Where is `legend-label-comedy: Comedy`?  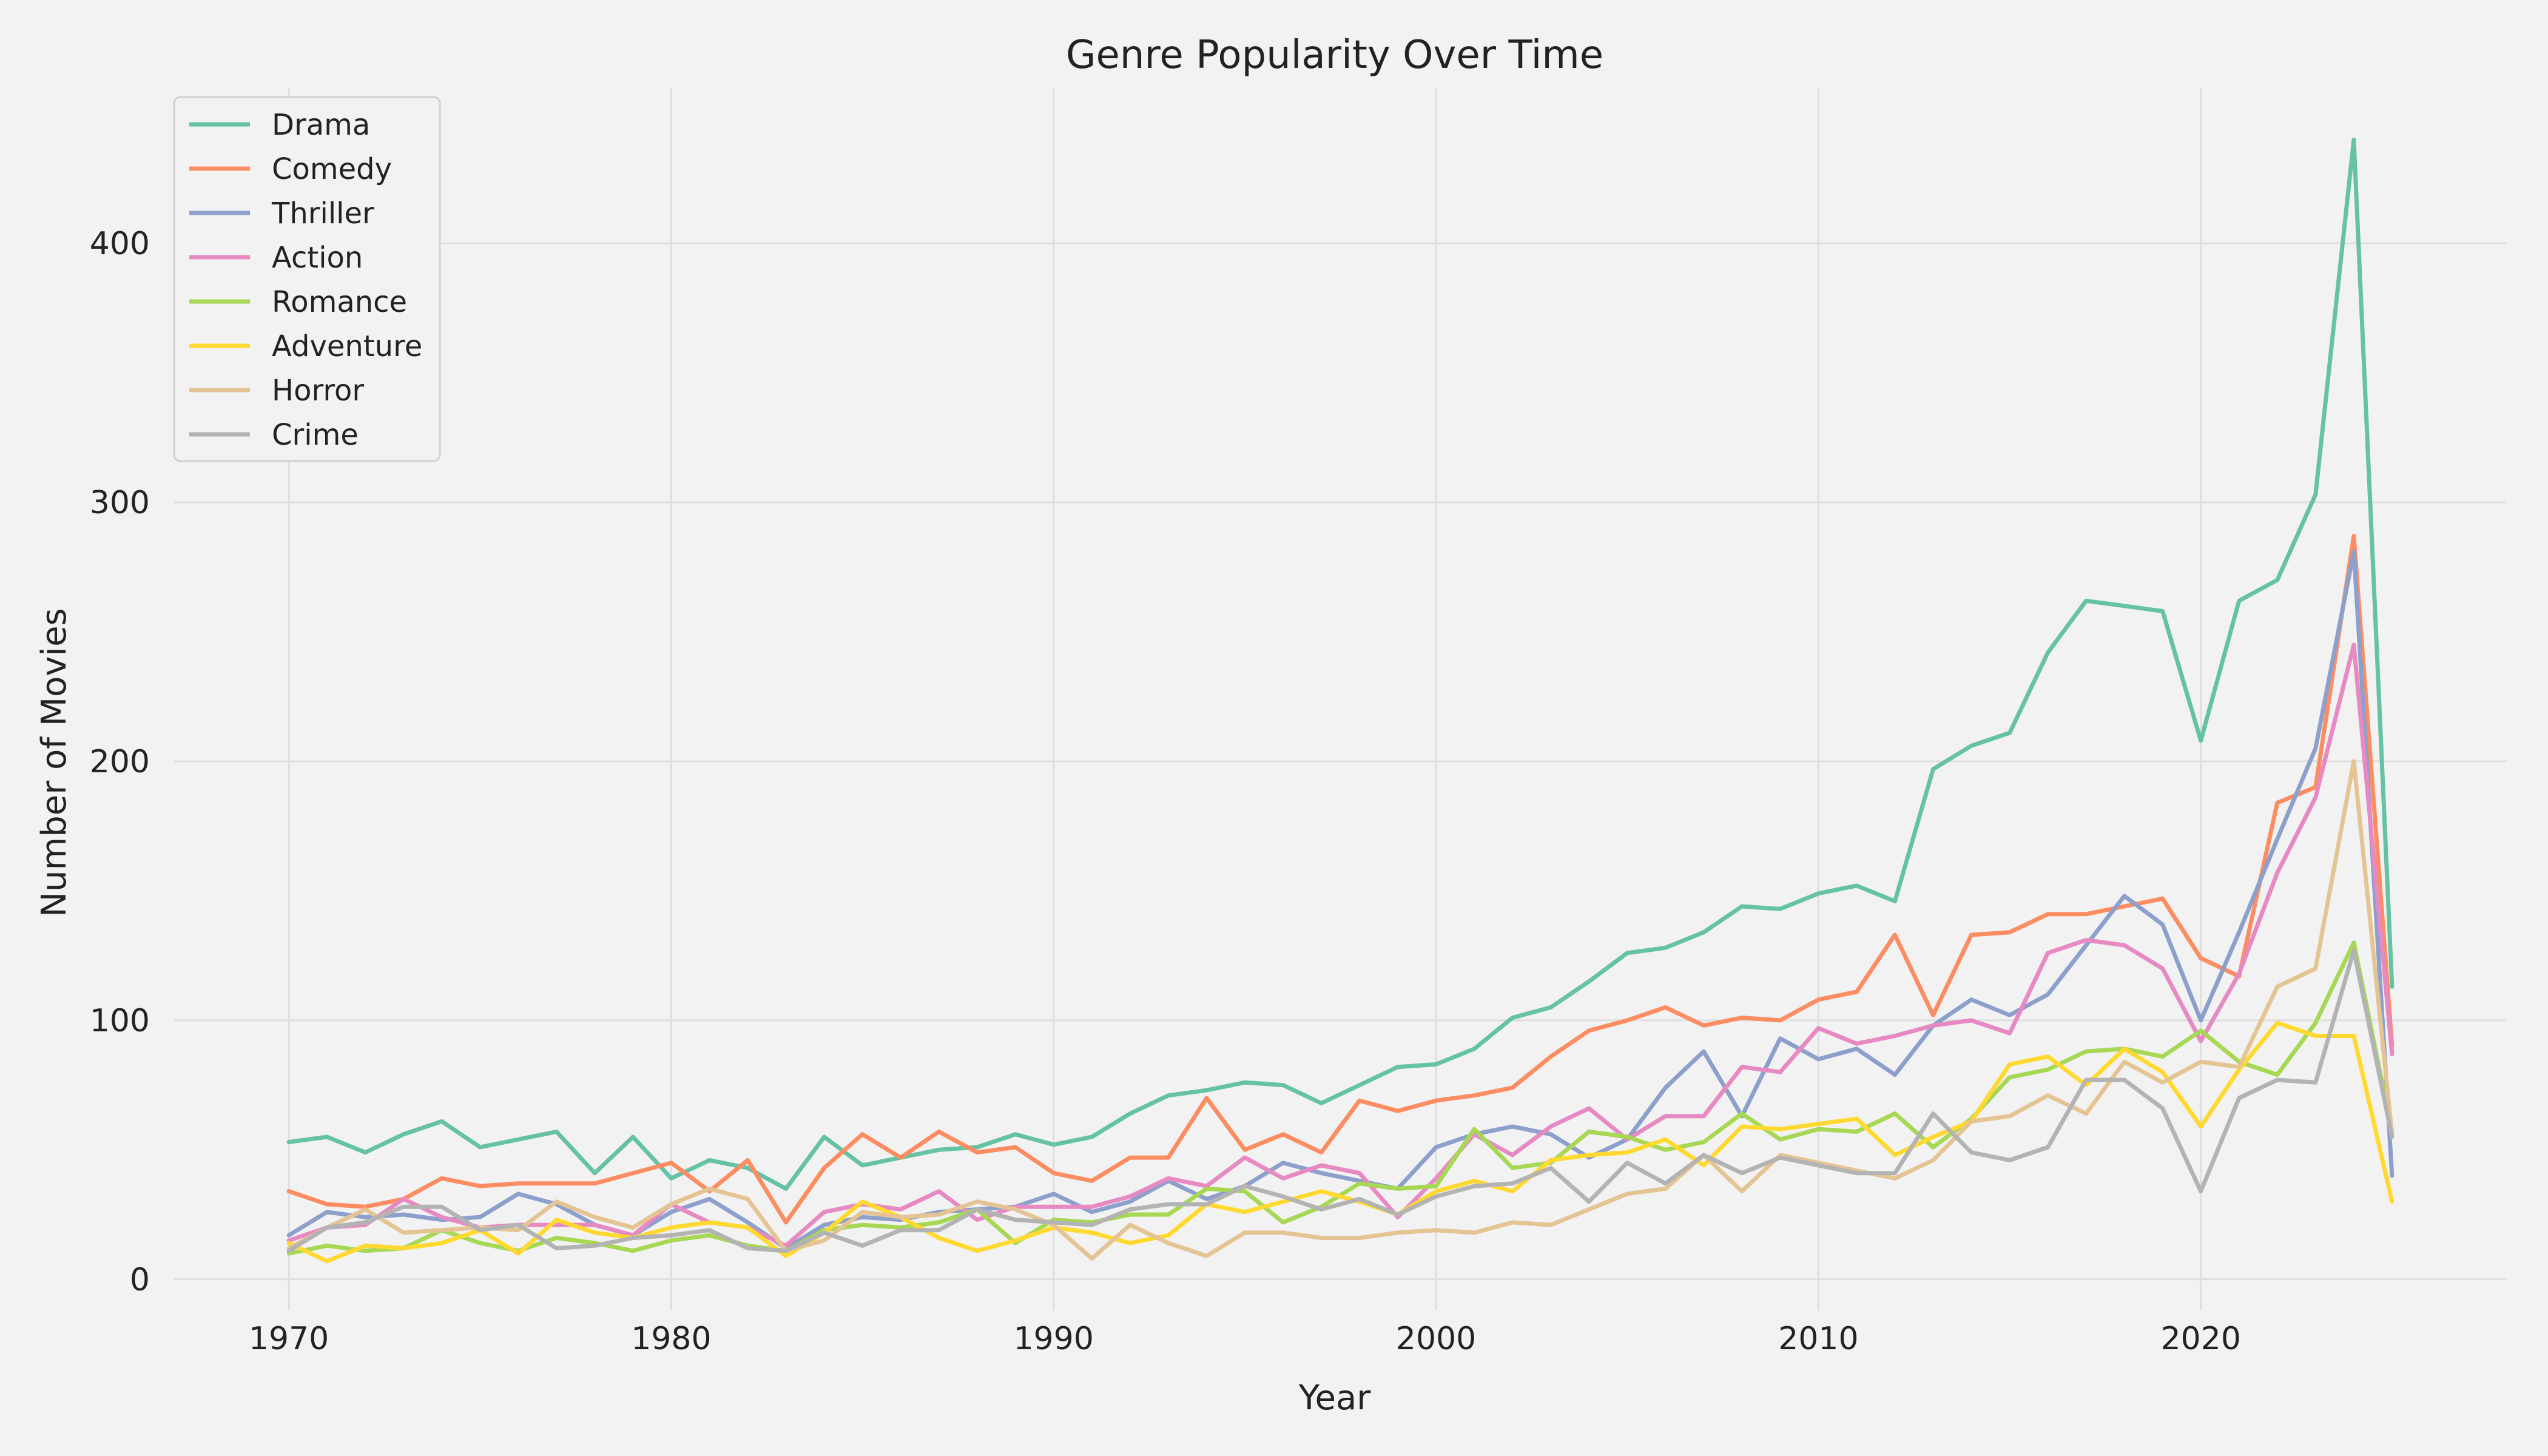 legend-label-comedy: Comedy is located at coordinates (332, 169).